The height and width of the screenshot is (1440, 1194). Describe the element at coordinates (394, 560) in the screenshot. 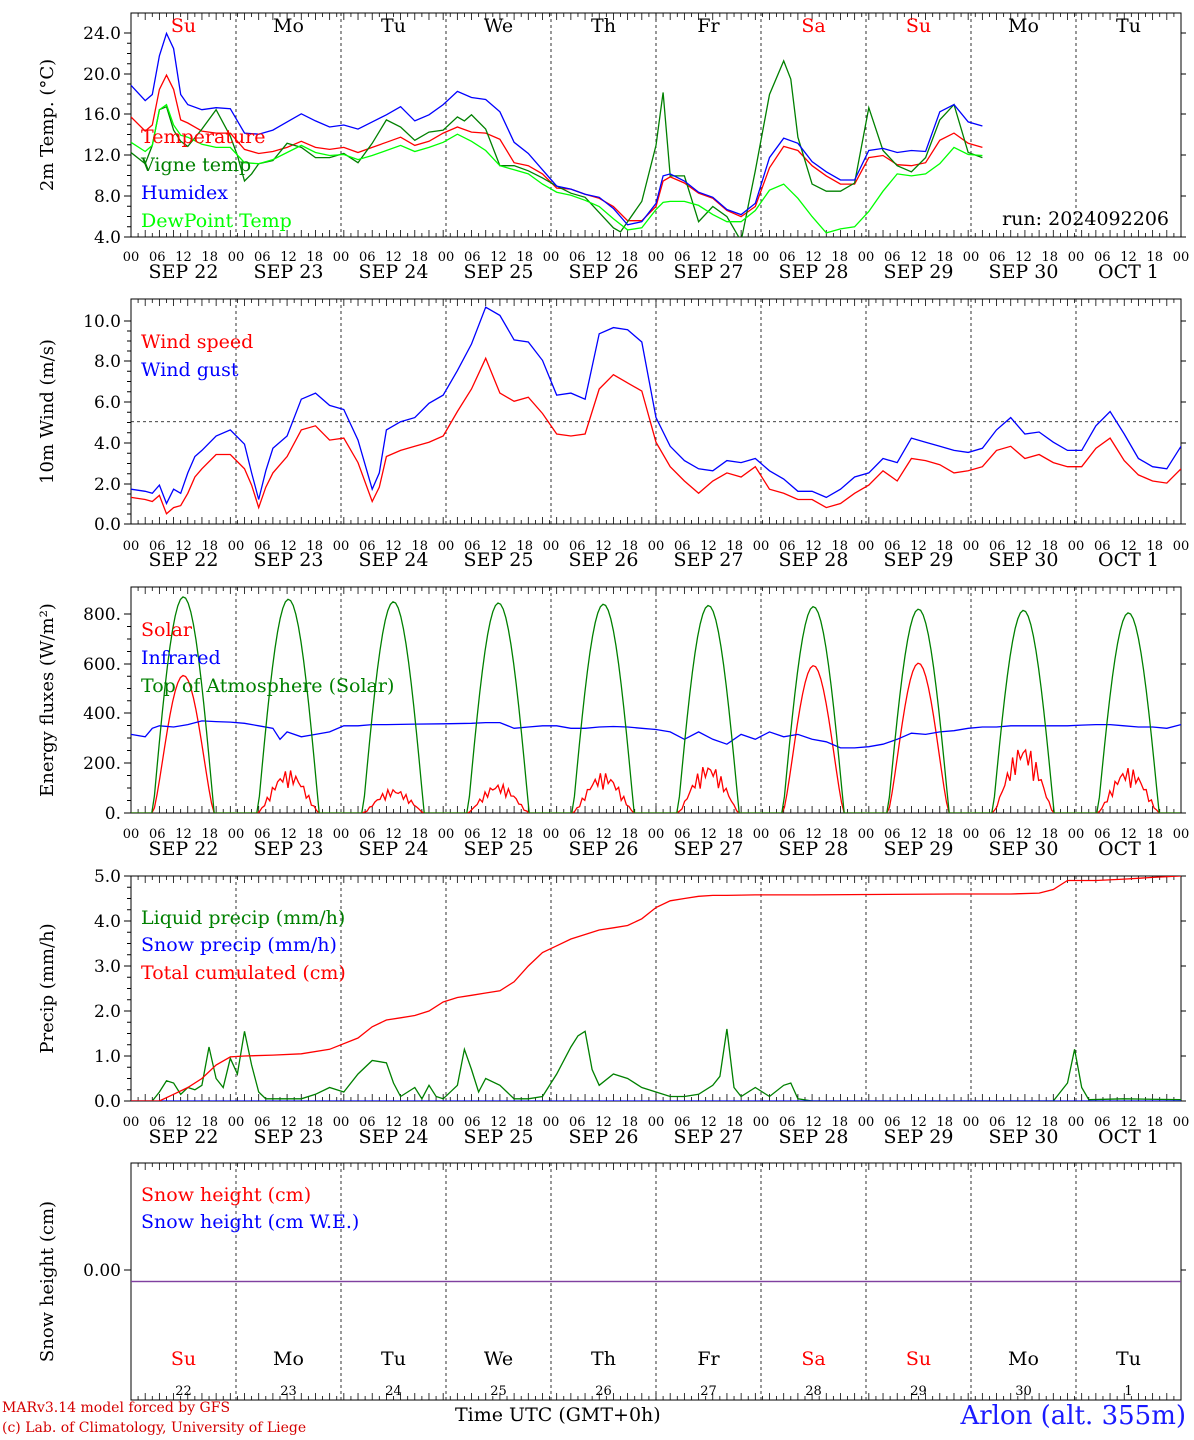

I see `date-label: SEP 24` at that location.